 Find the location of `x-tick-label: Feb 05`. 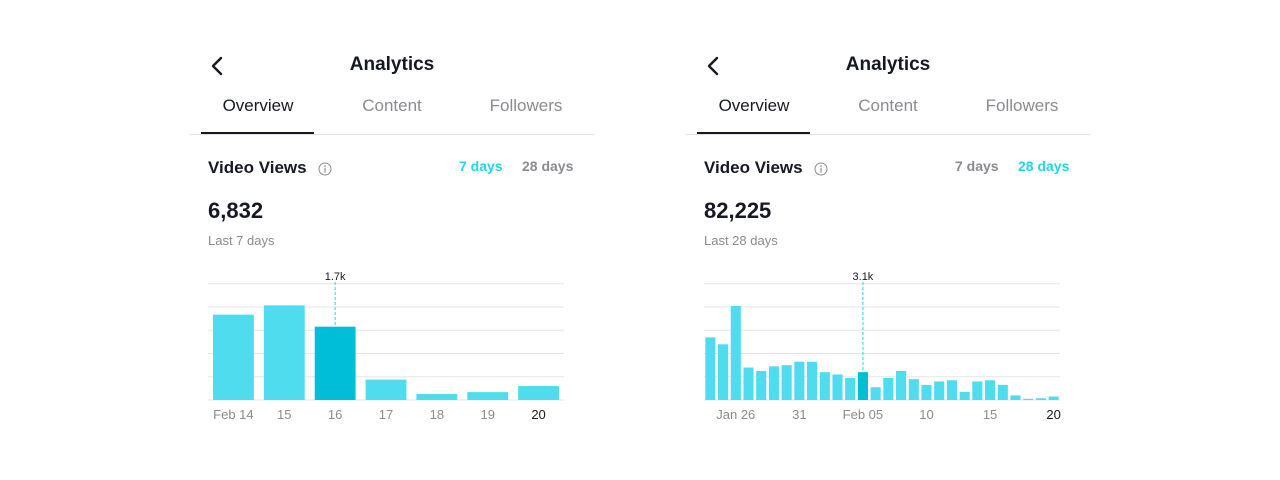

x-tick-label: Feb 05 is located at coordinates (863, 414).